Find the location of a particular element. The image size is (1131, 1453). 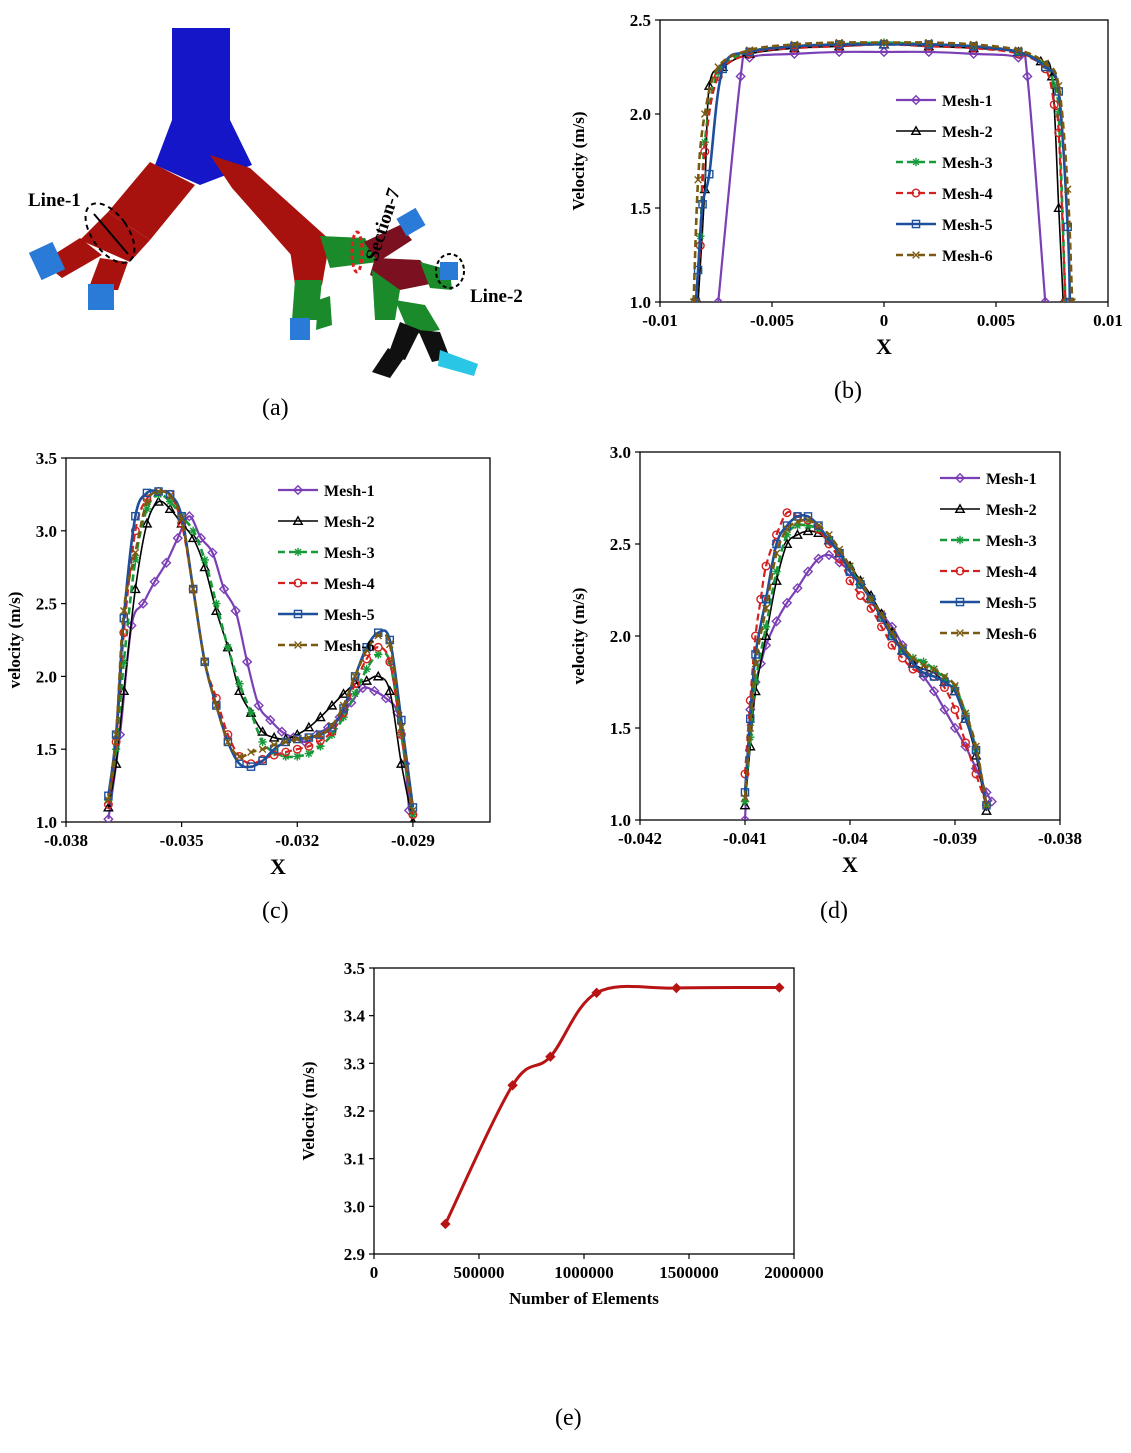

legend-label: Mesh-5 is located at coordinates (1011, 603).